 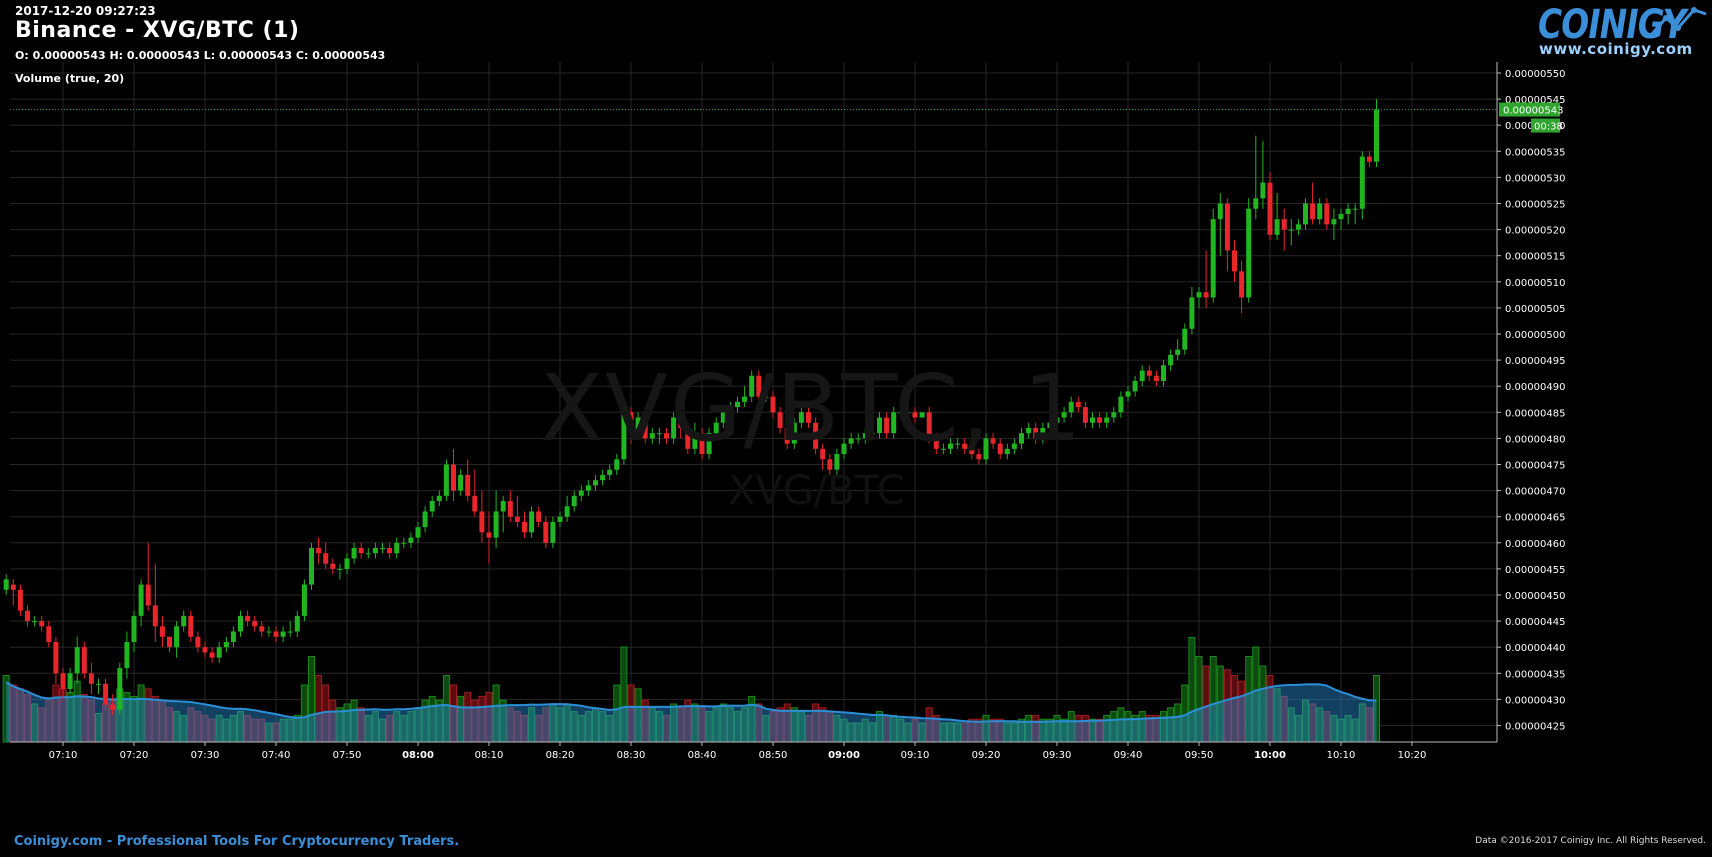 What do you see at coordinates (347, 755) in the screenshot?
I see `x-tick-label: 07:50` at bounding box center [347, 755].